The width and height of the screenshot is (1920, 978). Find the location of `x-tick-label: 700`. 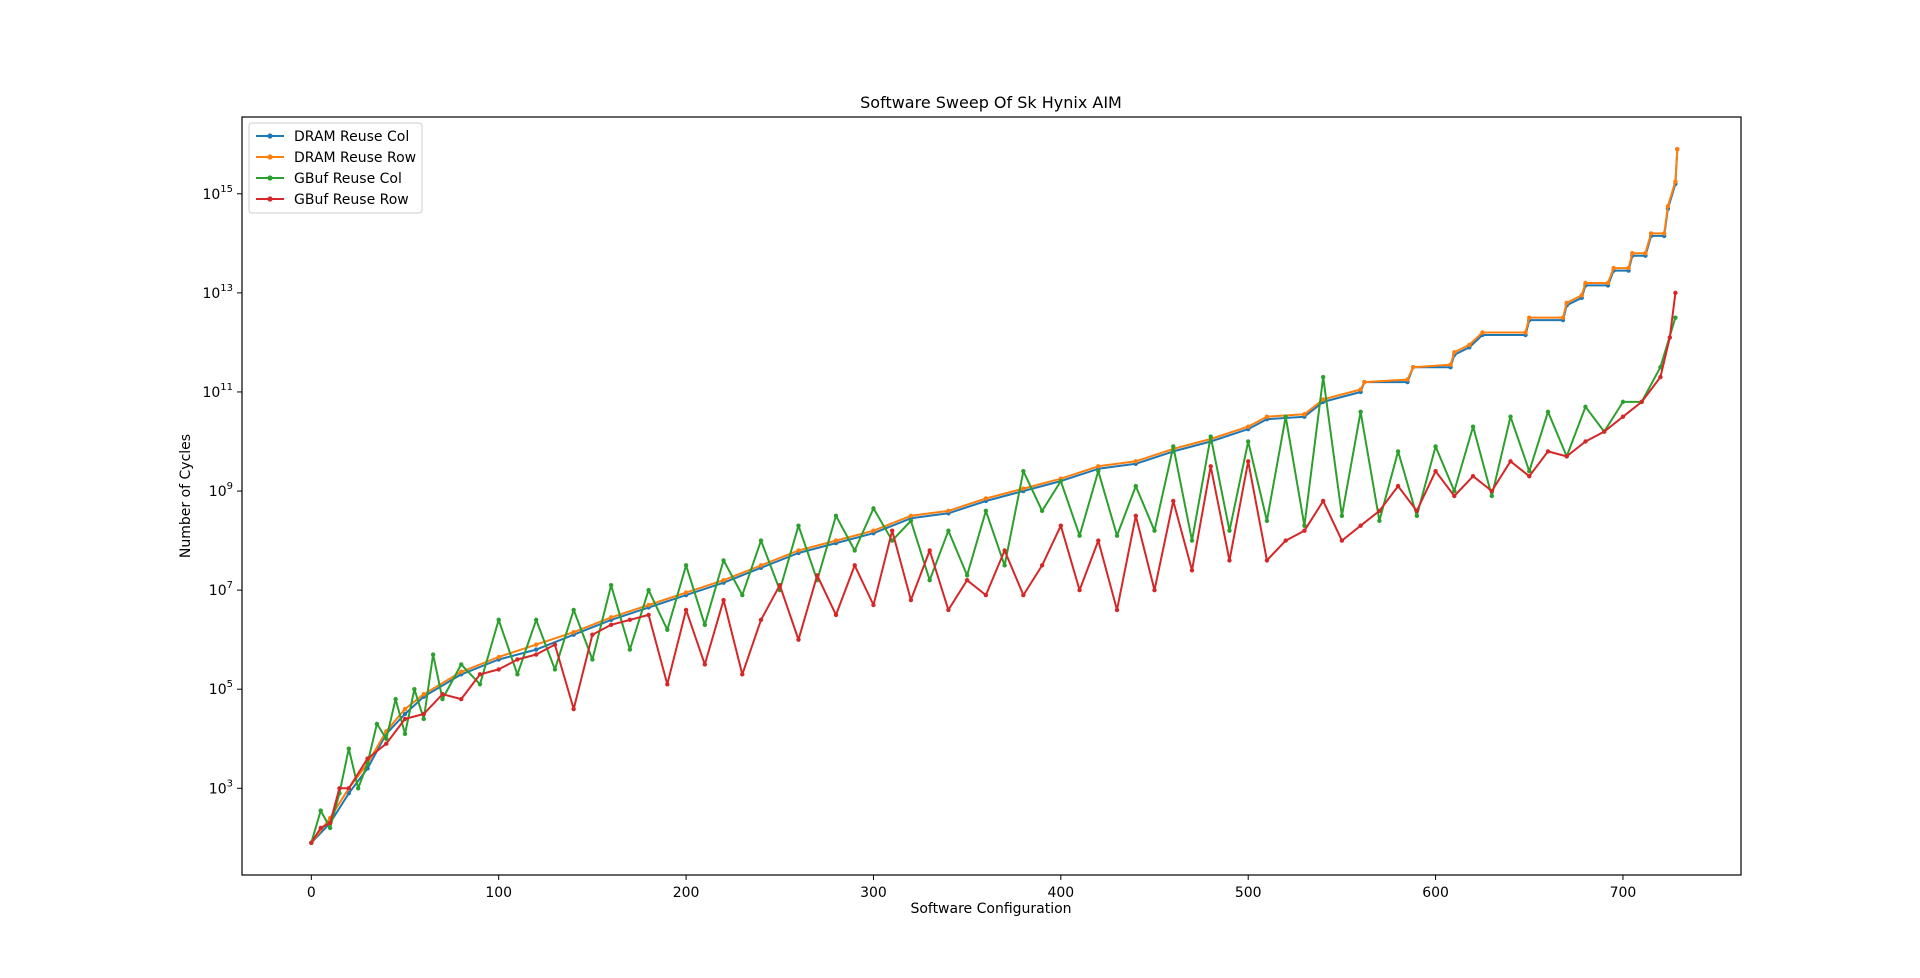

x-tick-label: 700 is located at coordinates (1623, 893).